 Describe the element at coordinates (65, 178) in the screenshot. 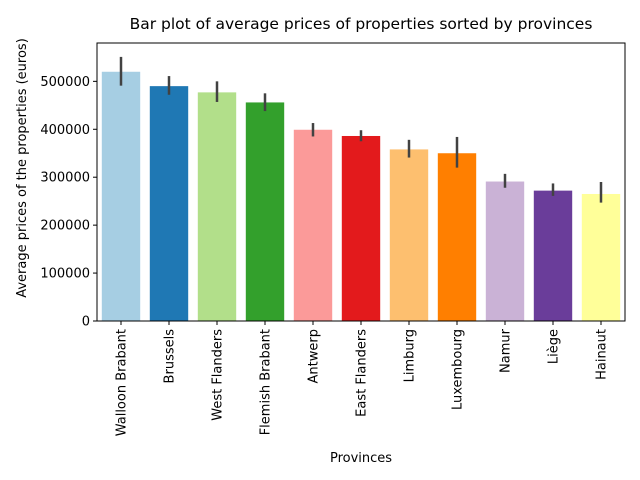

I see `y-tick-label: 300000` at that location.